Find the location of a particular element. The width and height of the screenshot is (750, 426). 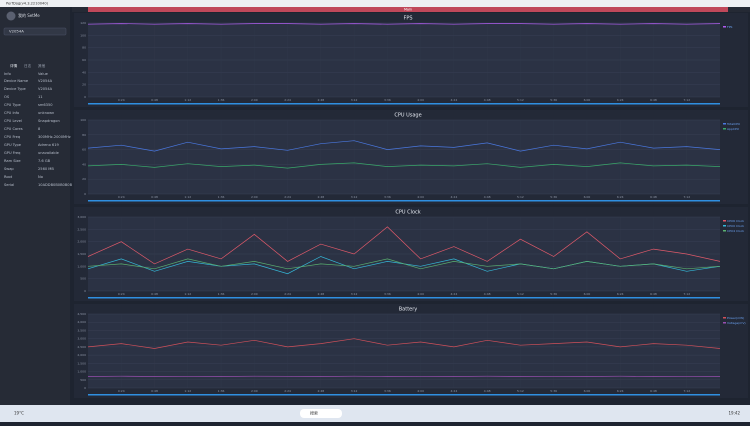

table-cell: Serial is located at coordinates (9, 185).